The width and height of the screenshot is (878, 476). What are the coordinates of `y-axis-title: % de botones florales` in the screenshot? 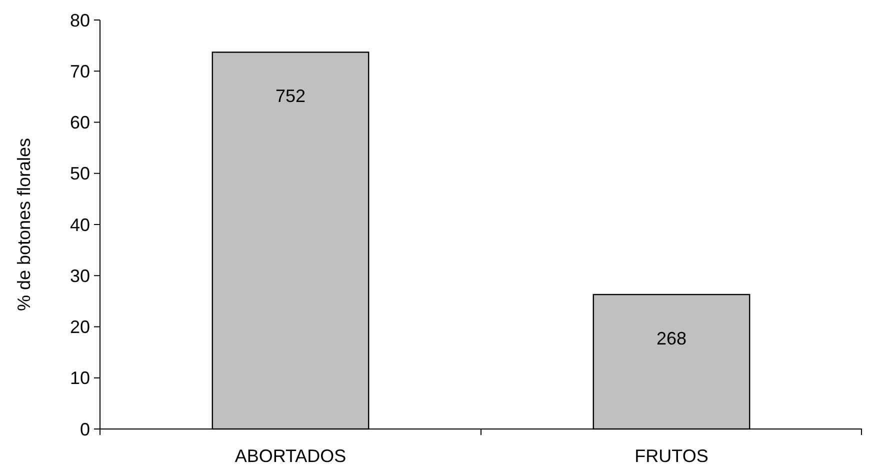 It's located at (24, 225).